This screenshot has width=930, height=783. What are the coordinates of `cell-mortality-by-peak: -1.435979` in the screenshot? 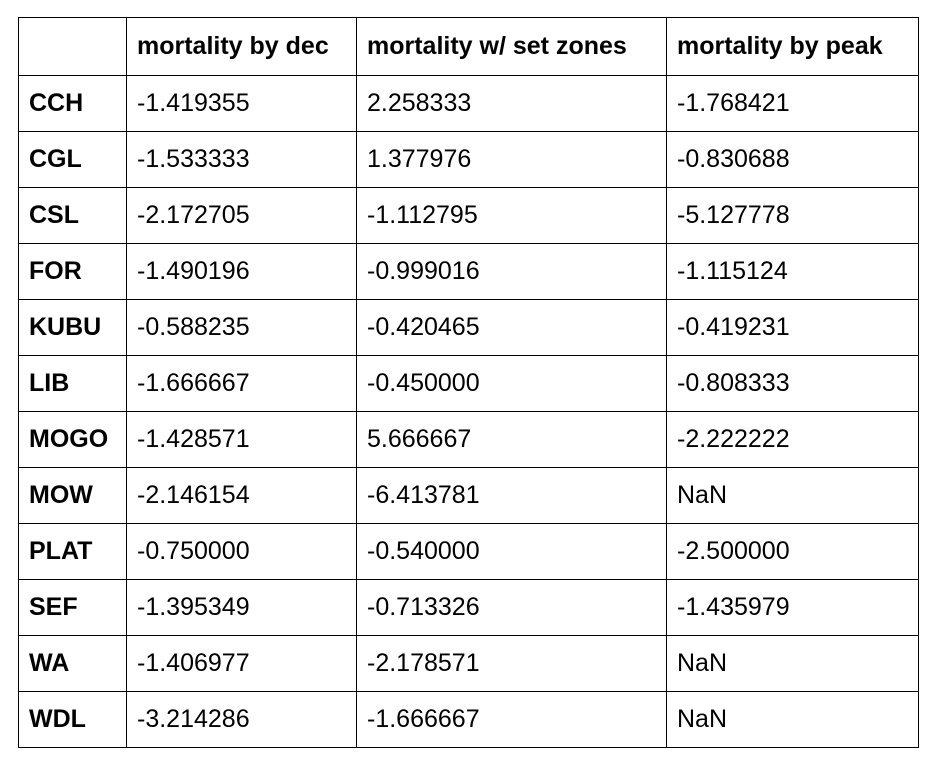 It's located at (792, 607).